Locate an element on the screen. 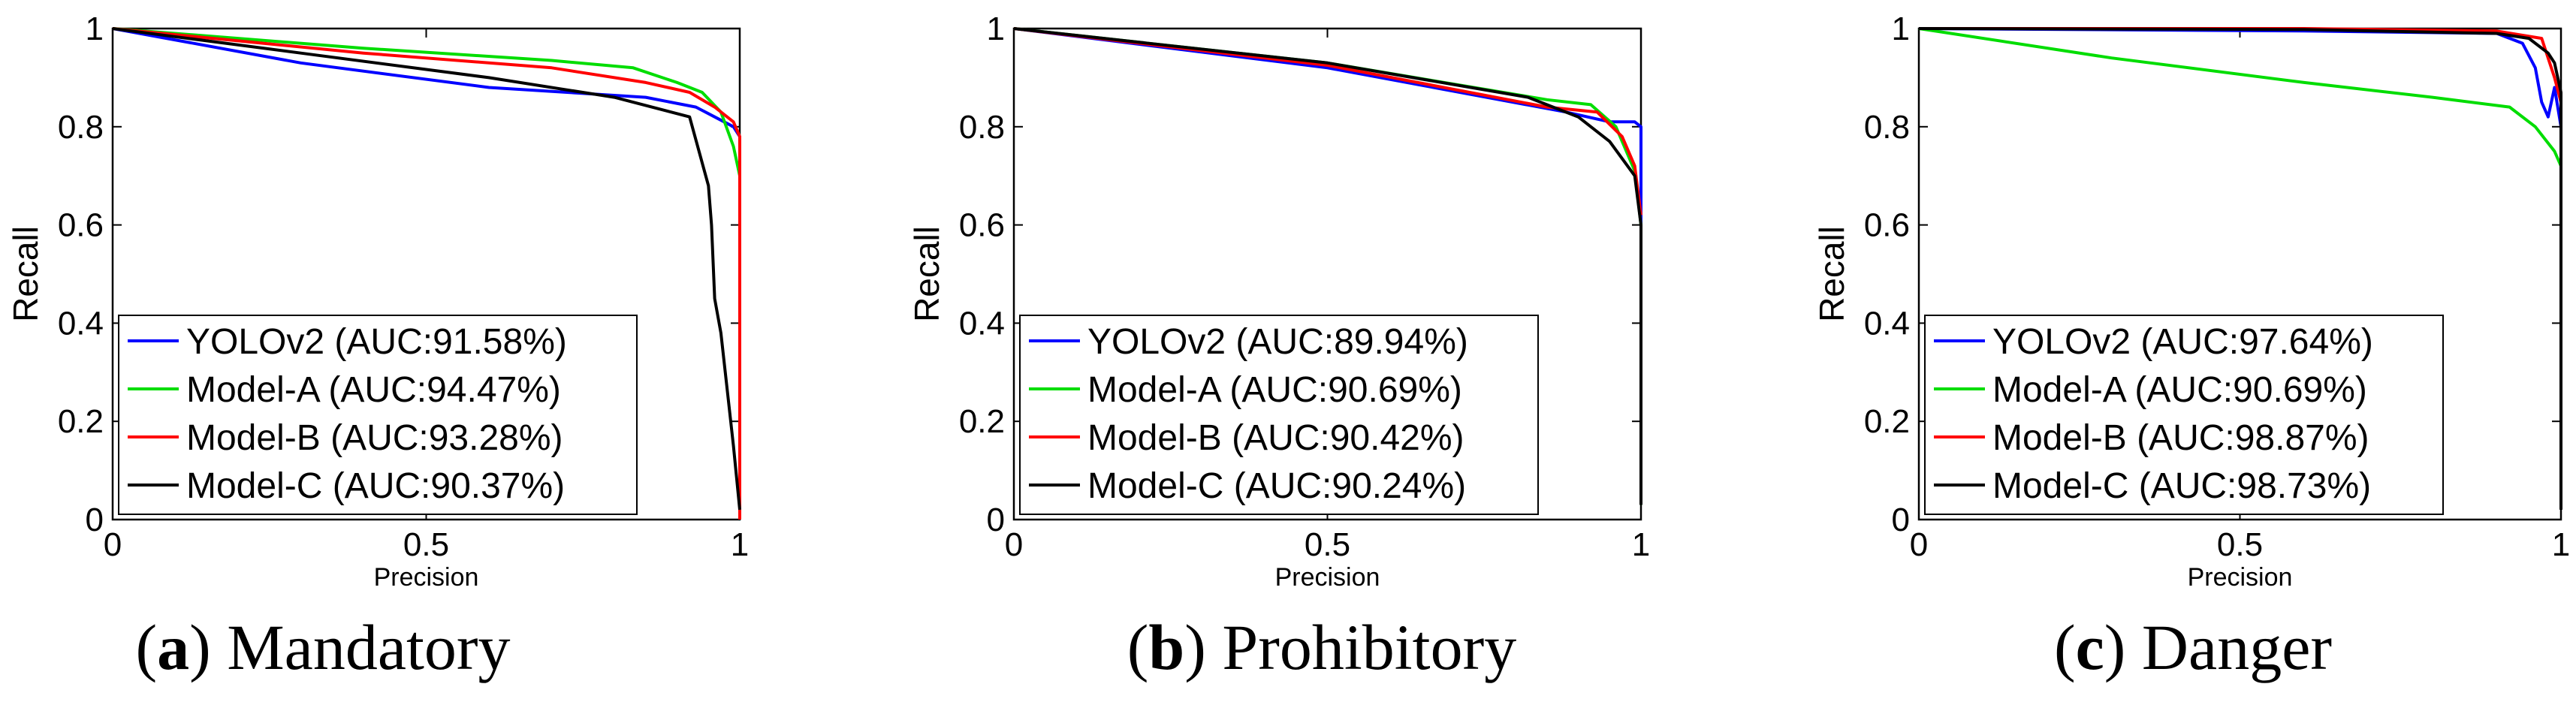 The image size is (2576, 705). legend-entry: YOLOv2 (AUC:91.58%) is located at coordinates (376, 342).